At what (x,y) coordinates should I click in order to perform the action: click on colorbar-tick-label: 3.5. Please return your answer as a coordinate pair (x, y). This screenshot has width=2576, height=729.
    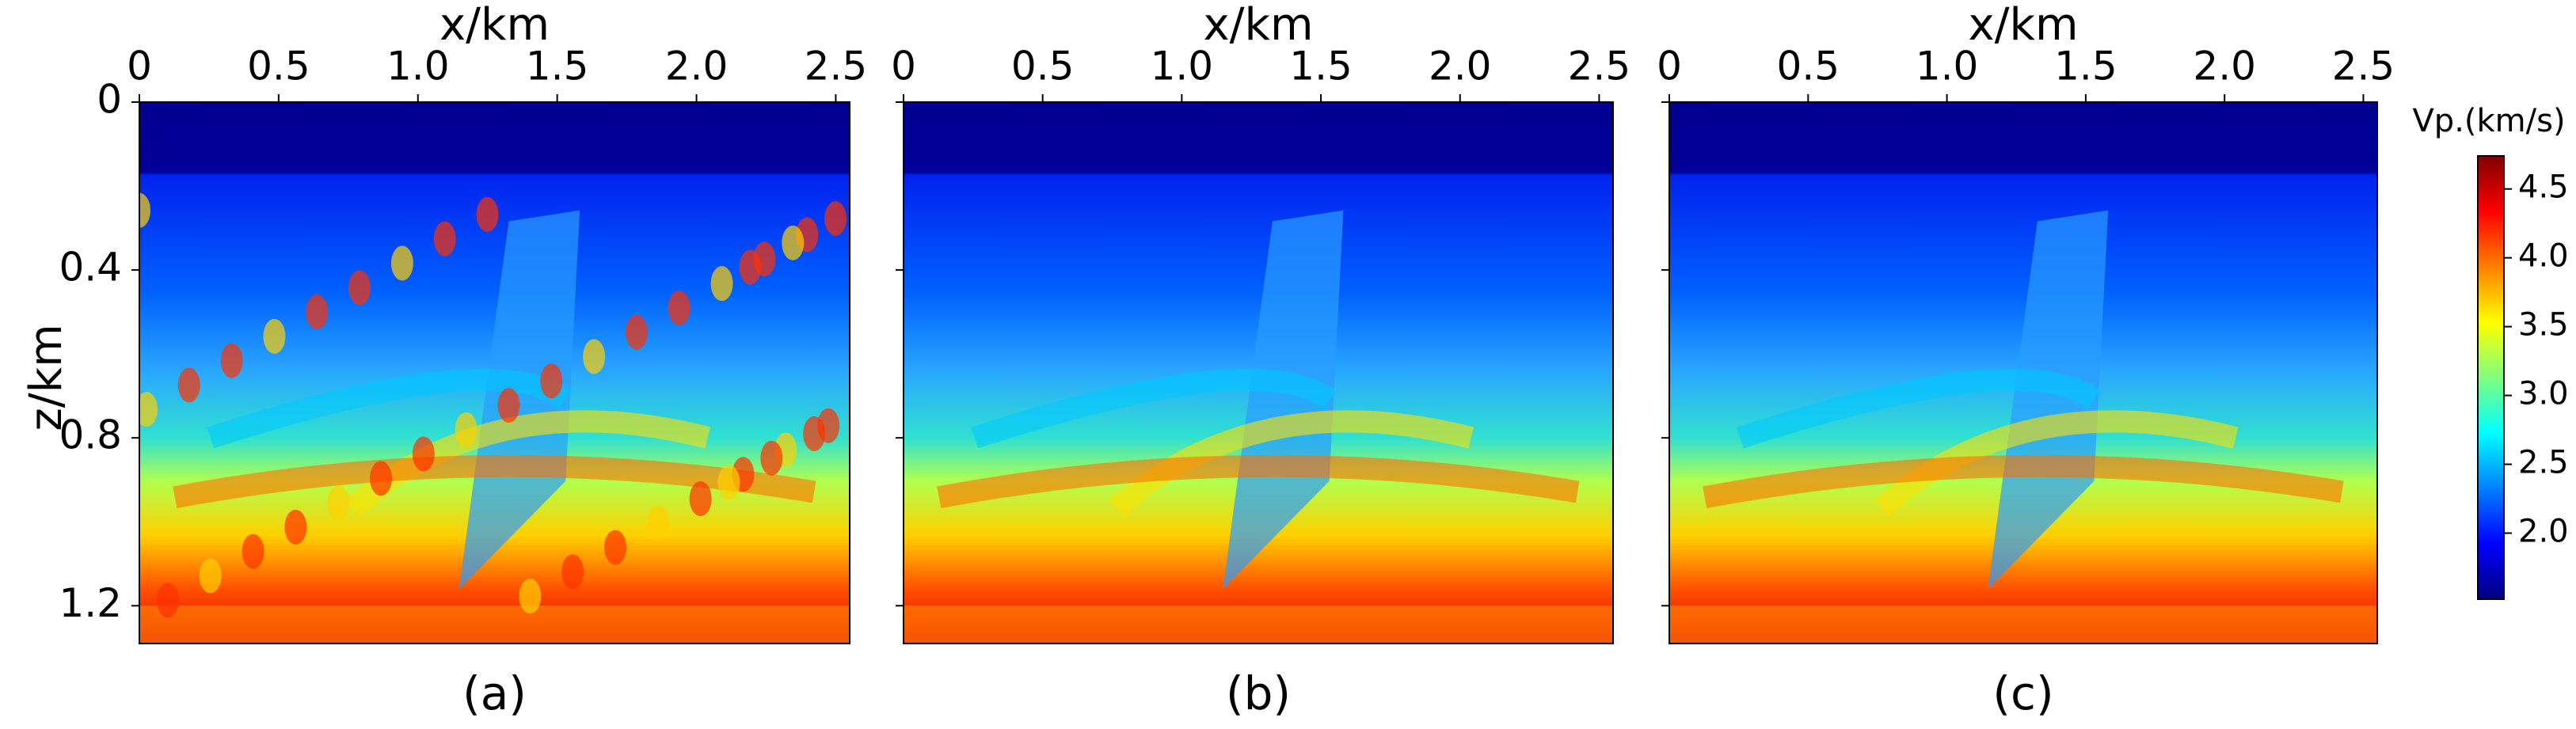
    Looking at the image, I should click on (2543, 325).